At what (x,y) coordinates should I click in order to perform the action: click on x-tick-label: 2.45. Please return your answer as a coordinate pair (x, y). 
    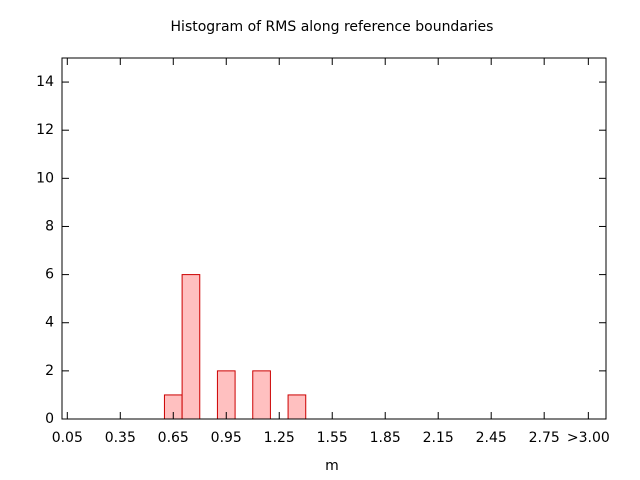
    Looking at the image, I should click on (491, 438).